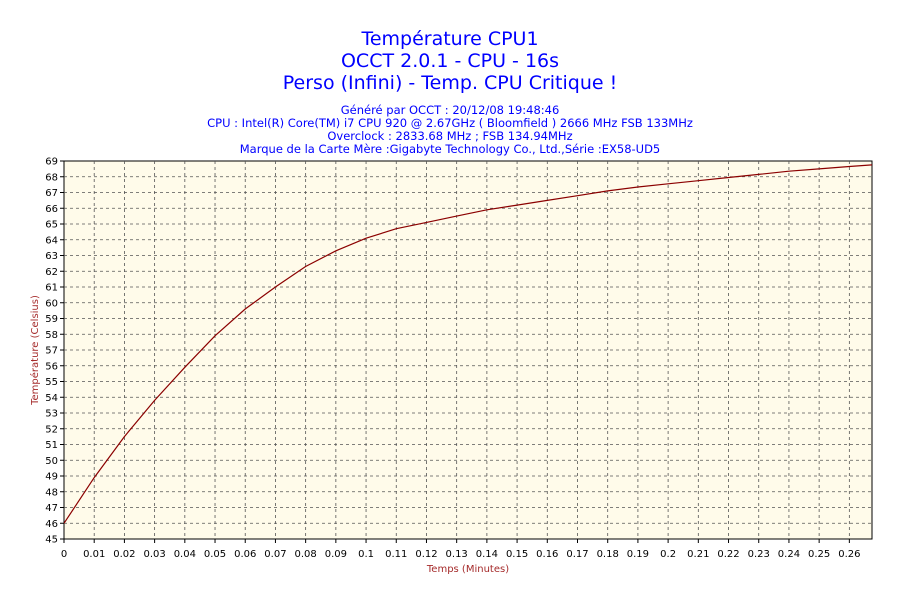  Describe the element at coordinates (51, 272) in the screenshot. I see `y-tick-label: 62` at that location.